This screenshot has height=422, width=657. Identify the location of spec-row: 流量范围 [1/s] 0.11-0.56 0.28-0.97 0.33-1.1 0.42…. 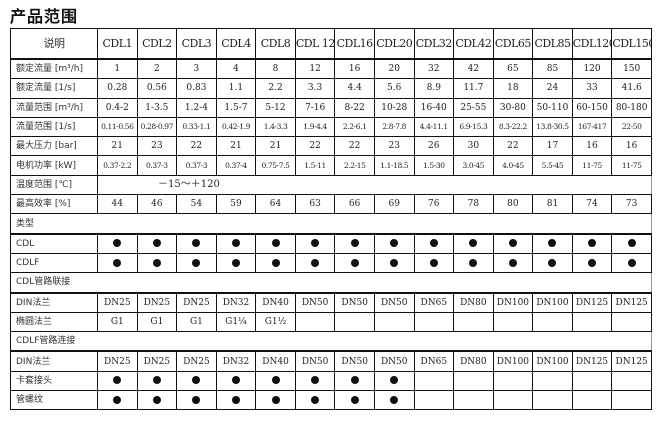
(331, 127).